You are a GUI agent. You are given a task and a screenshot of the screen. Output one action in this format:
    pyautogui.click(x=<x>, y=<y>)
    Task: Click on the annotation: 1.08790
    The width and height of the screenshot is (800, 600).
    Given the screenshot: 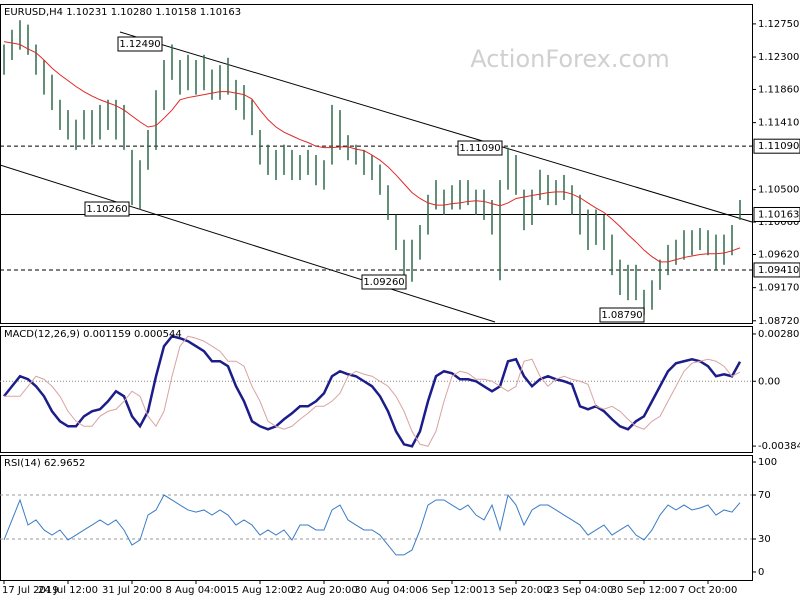 What is the action you would take?
    pyautogui.click(x=621, y=315)
    